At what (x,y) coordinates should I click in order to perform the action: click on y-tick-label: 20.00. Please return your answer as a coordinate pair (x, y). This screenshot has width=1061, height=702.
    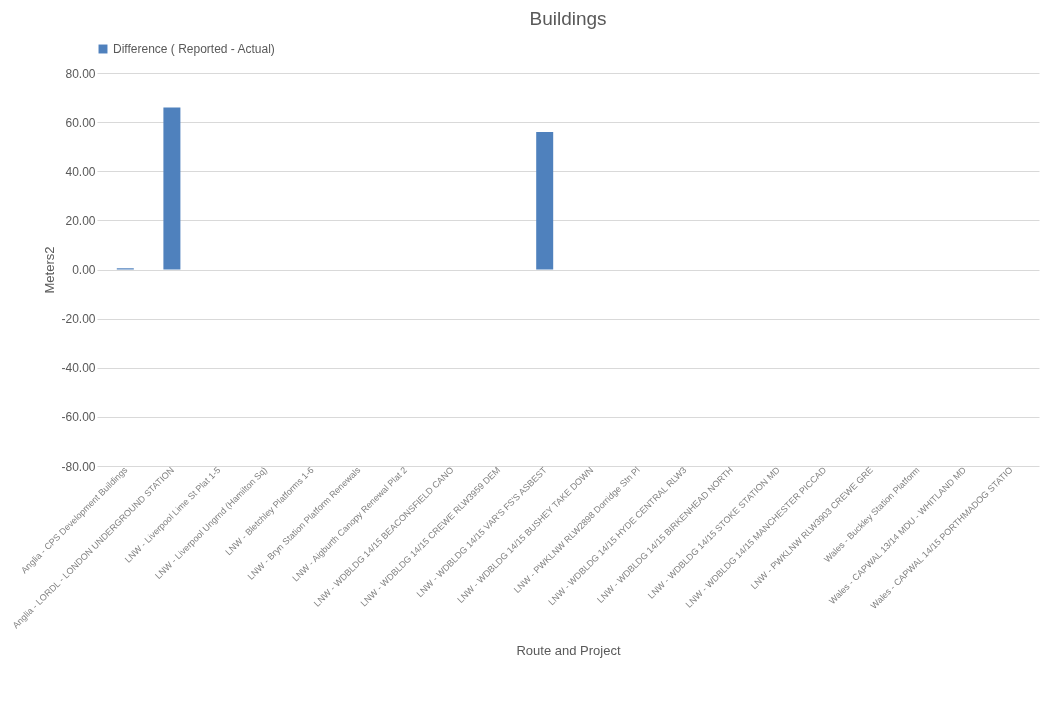
    Looking at the image, I should click on (80, 220).